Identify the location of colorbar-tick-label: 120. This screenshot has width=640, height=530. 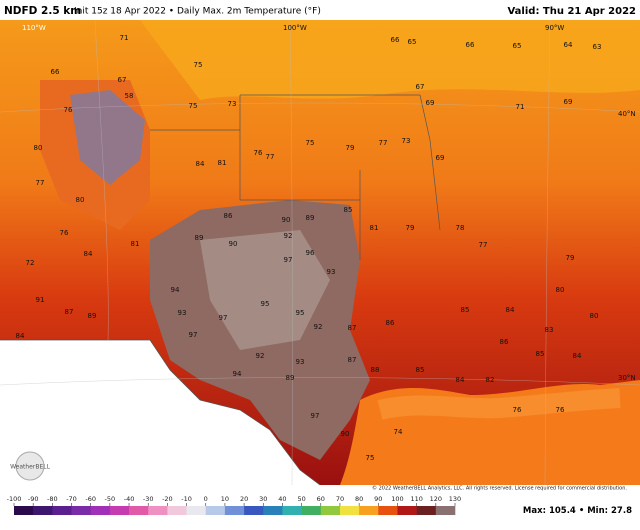
(436, 499).